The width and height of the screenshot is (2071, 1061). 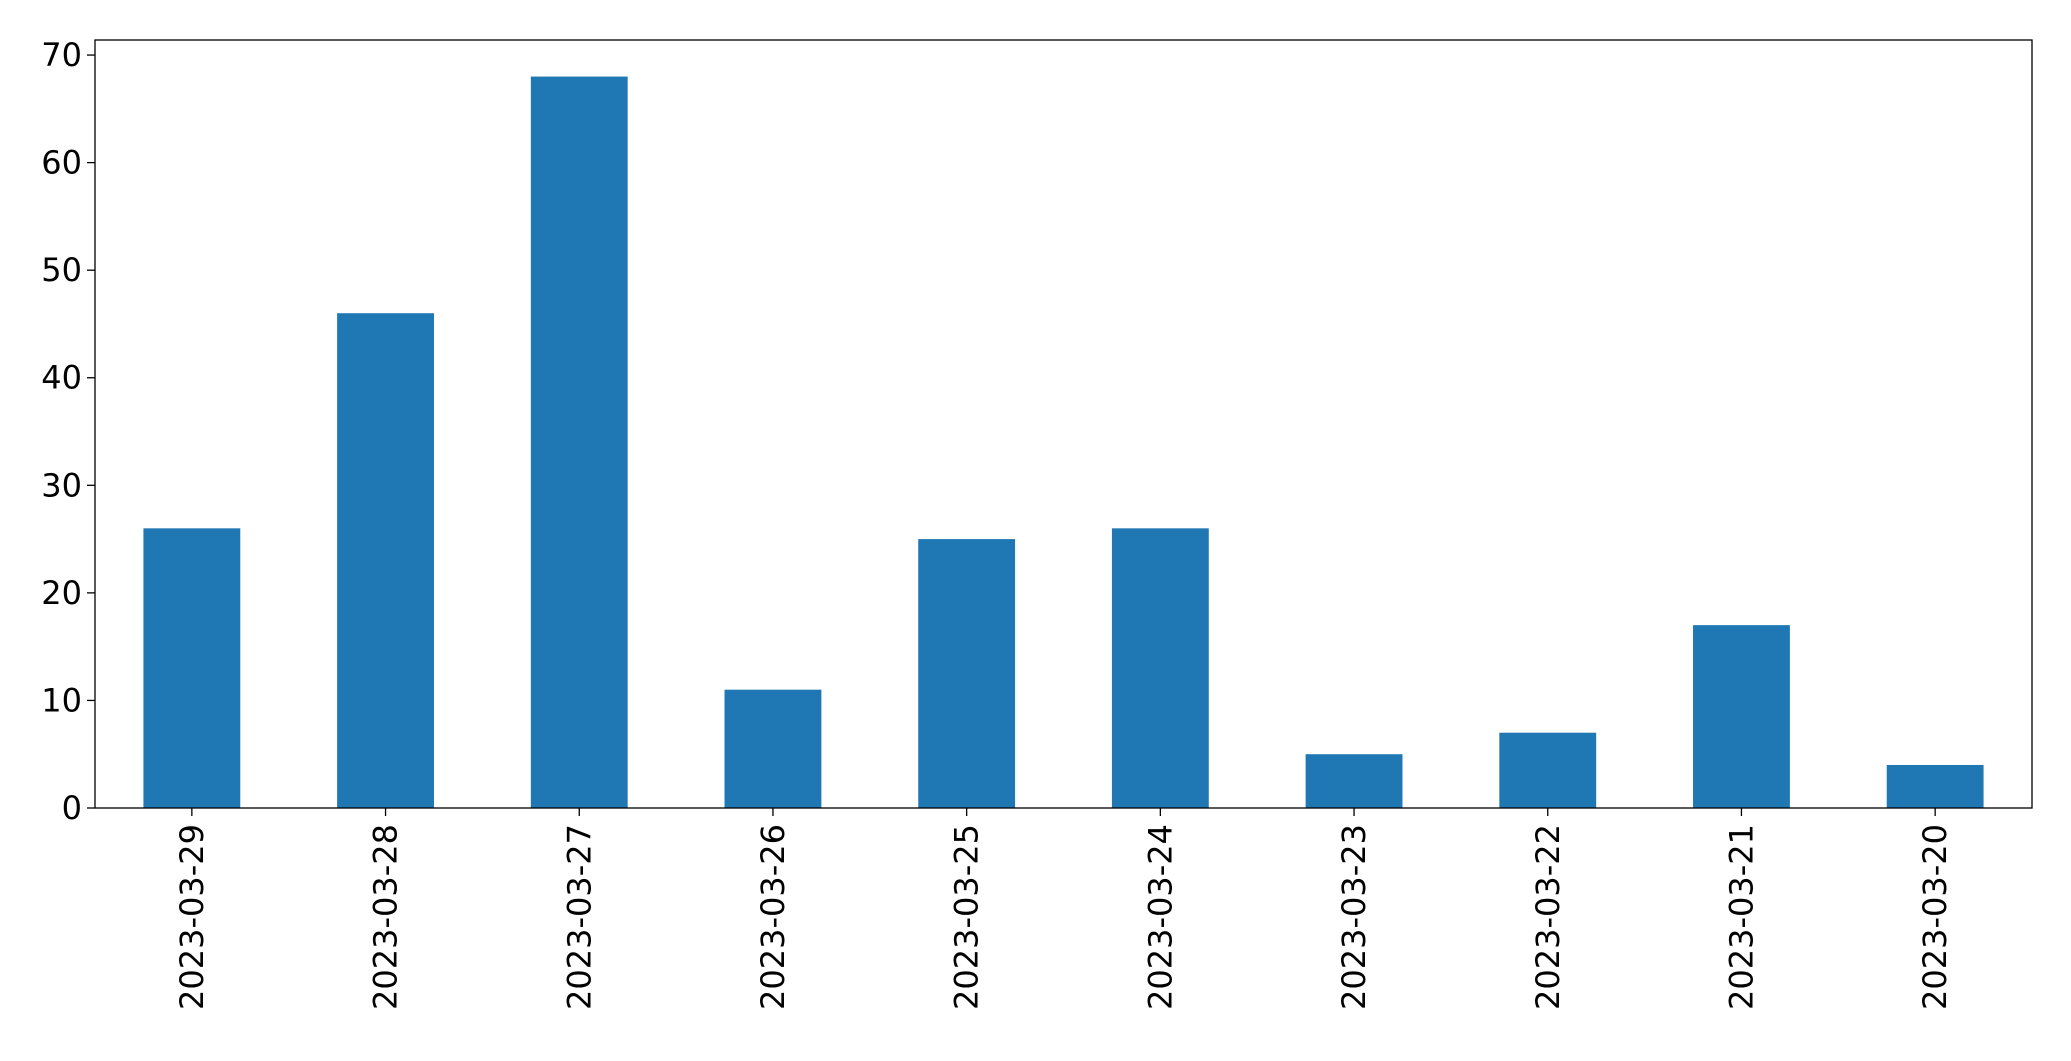 What do you see at coordinates (61, 378) in the screenshot?
I see `y-tick-label: 40` at bounding box center [61, 378].